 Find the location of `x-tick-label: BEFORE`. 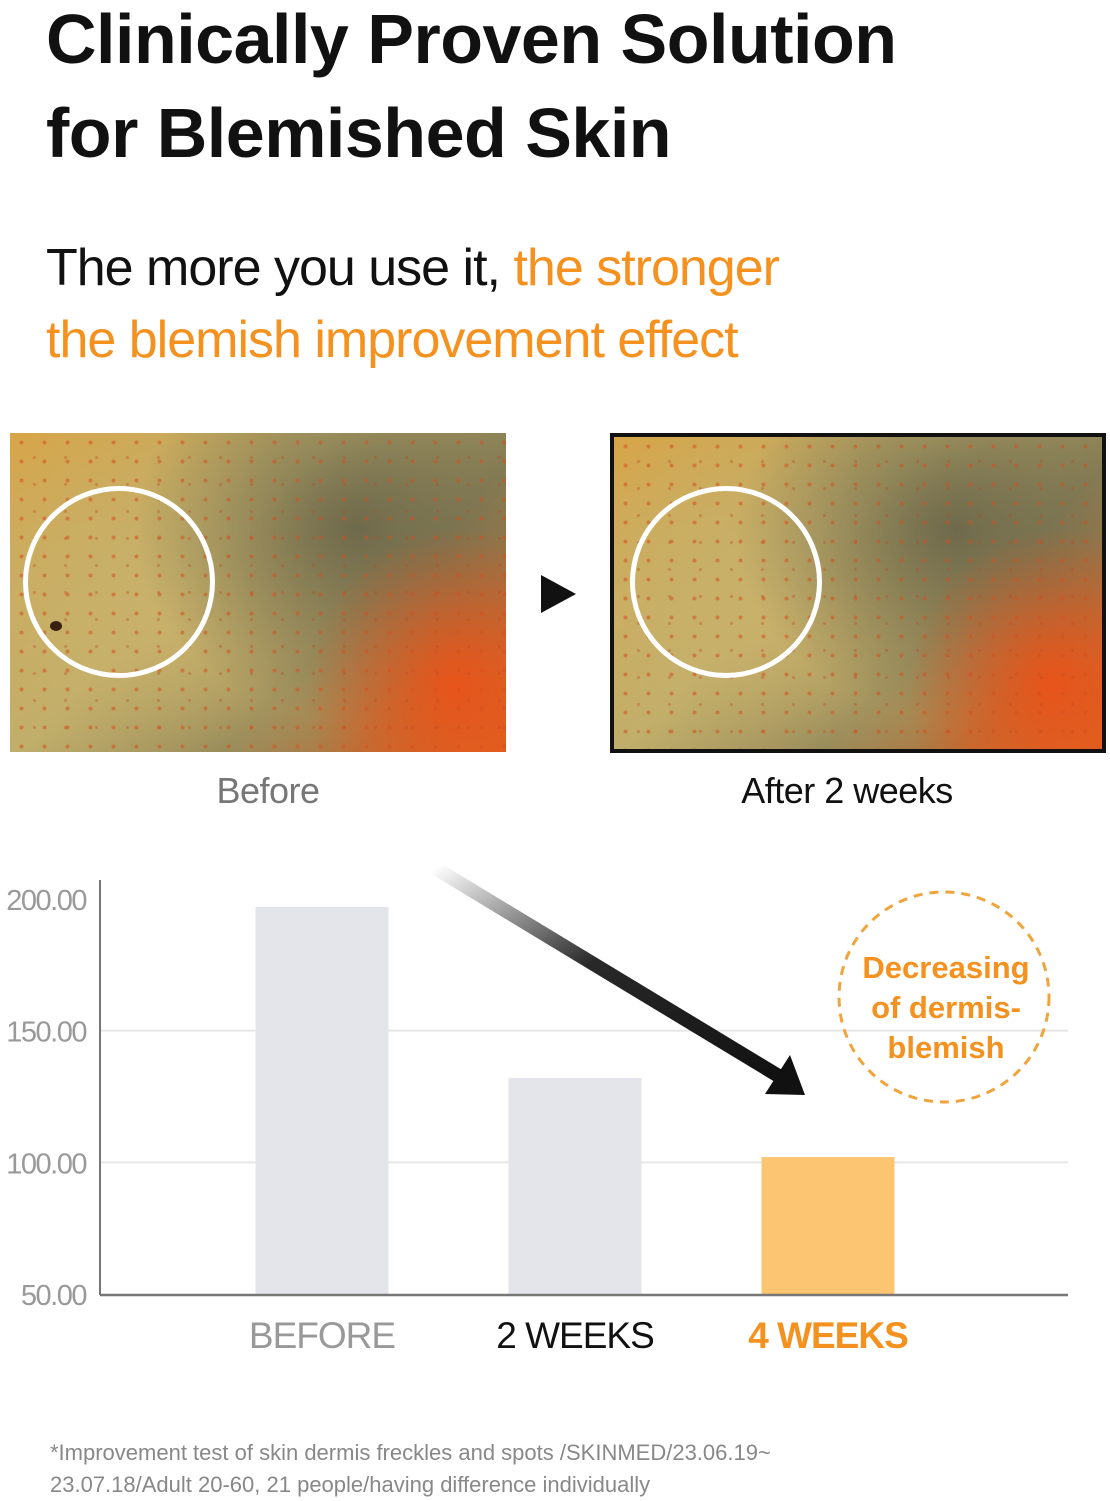

x-tick-label: BEFORE is located at coordinates (322, 1335).